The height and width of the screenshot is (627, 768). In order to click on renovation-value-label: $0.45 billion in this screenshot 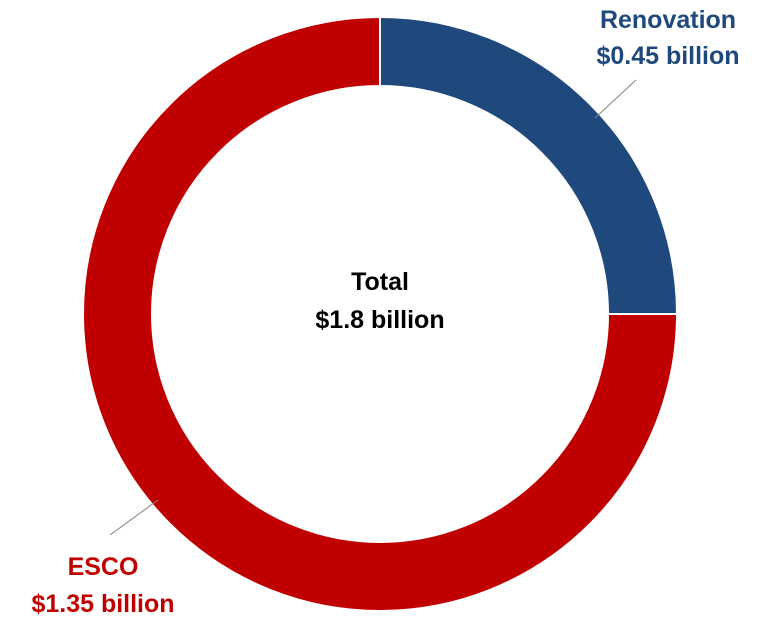, I will do `click(667, 56)`.